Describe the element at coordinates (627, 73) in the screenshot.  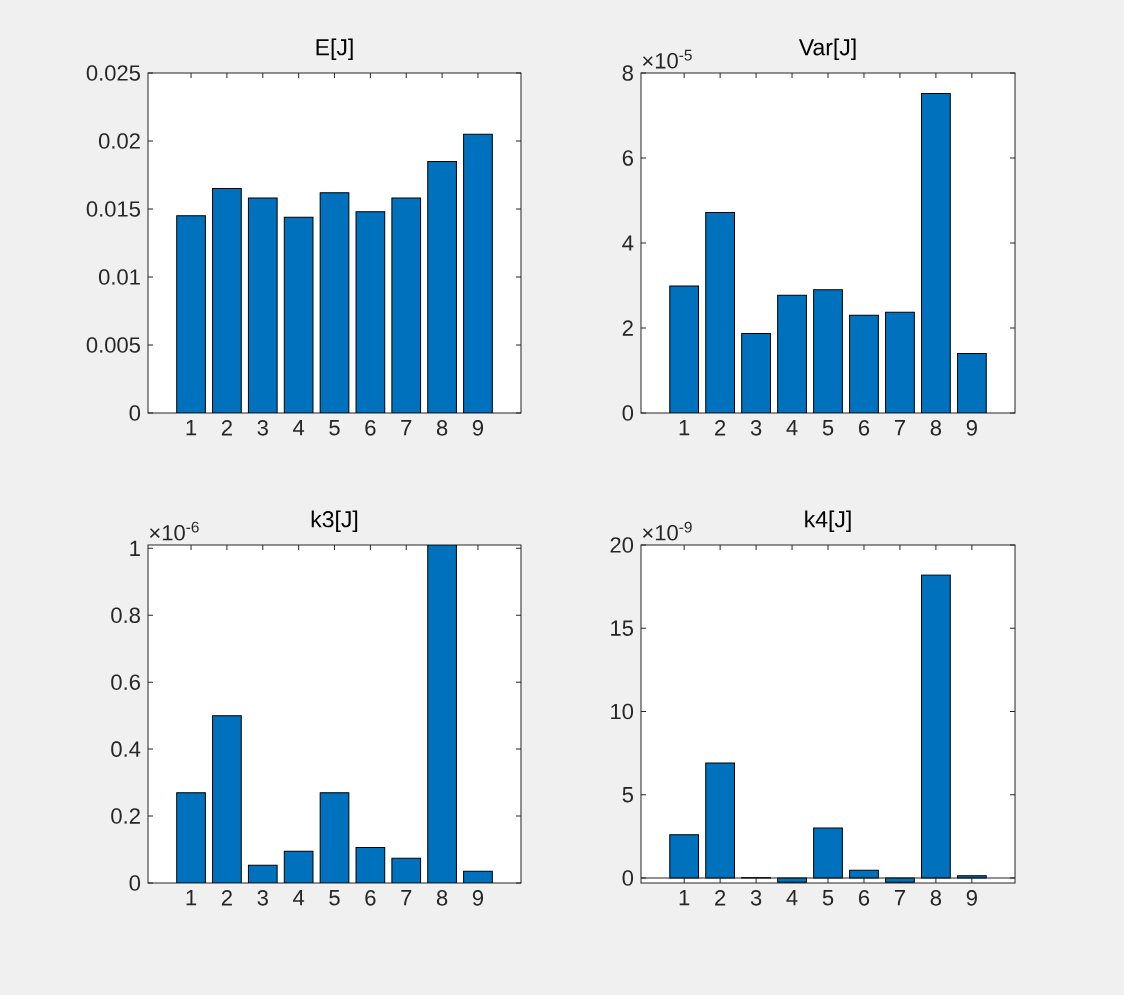
I see `y-tick-label: 8` at that location.